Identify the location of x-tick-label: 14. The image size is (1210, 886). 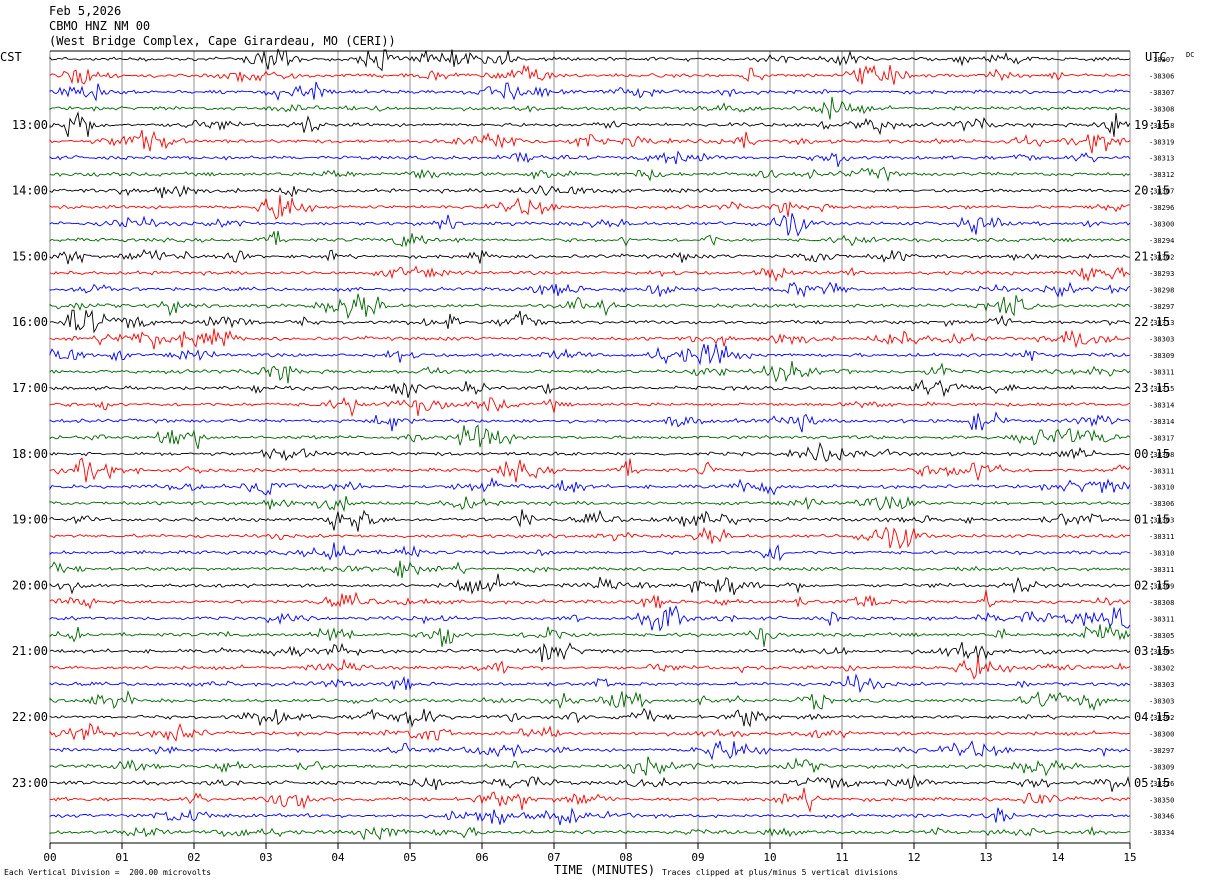
(1058, 857).